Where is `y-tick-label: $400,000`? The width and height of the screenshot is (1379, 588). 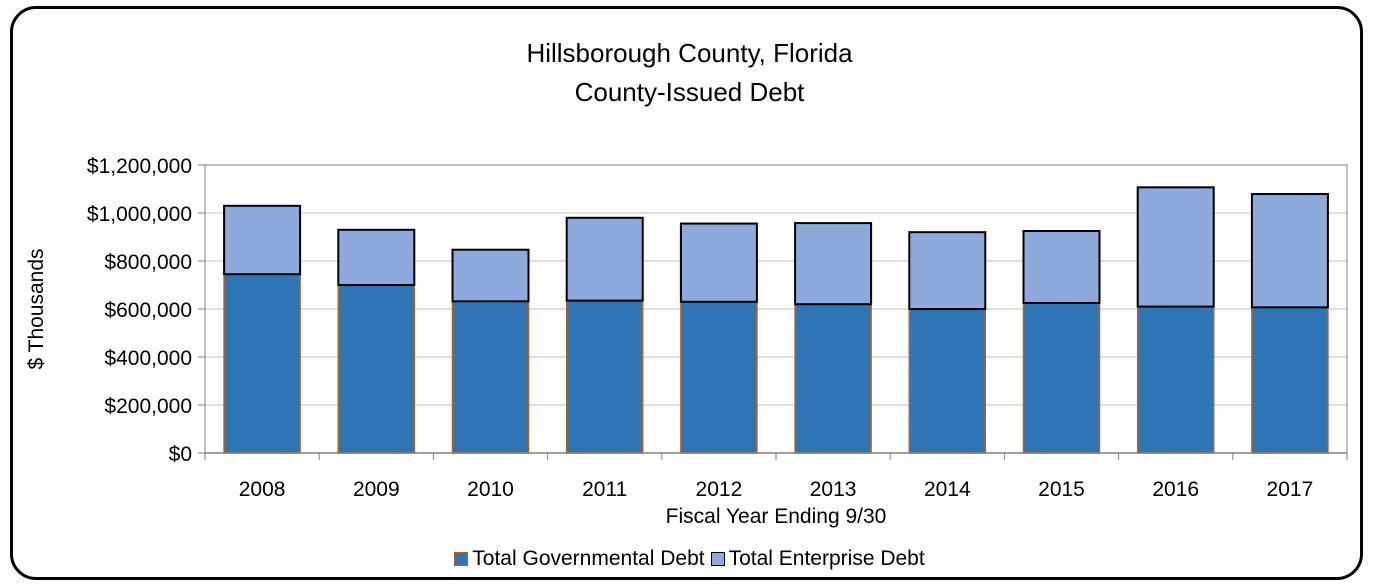
y-tick-label: $400,000 is located at coordinates (148, 358).